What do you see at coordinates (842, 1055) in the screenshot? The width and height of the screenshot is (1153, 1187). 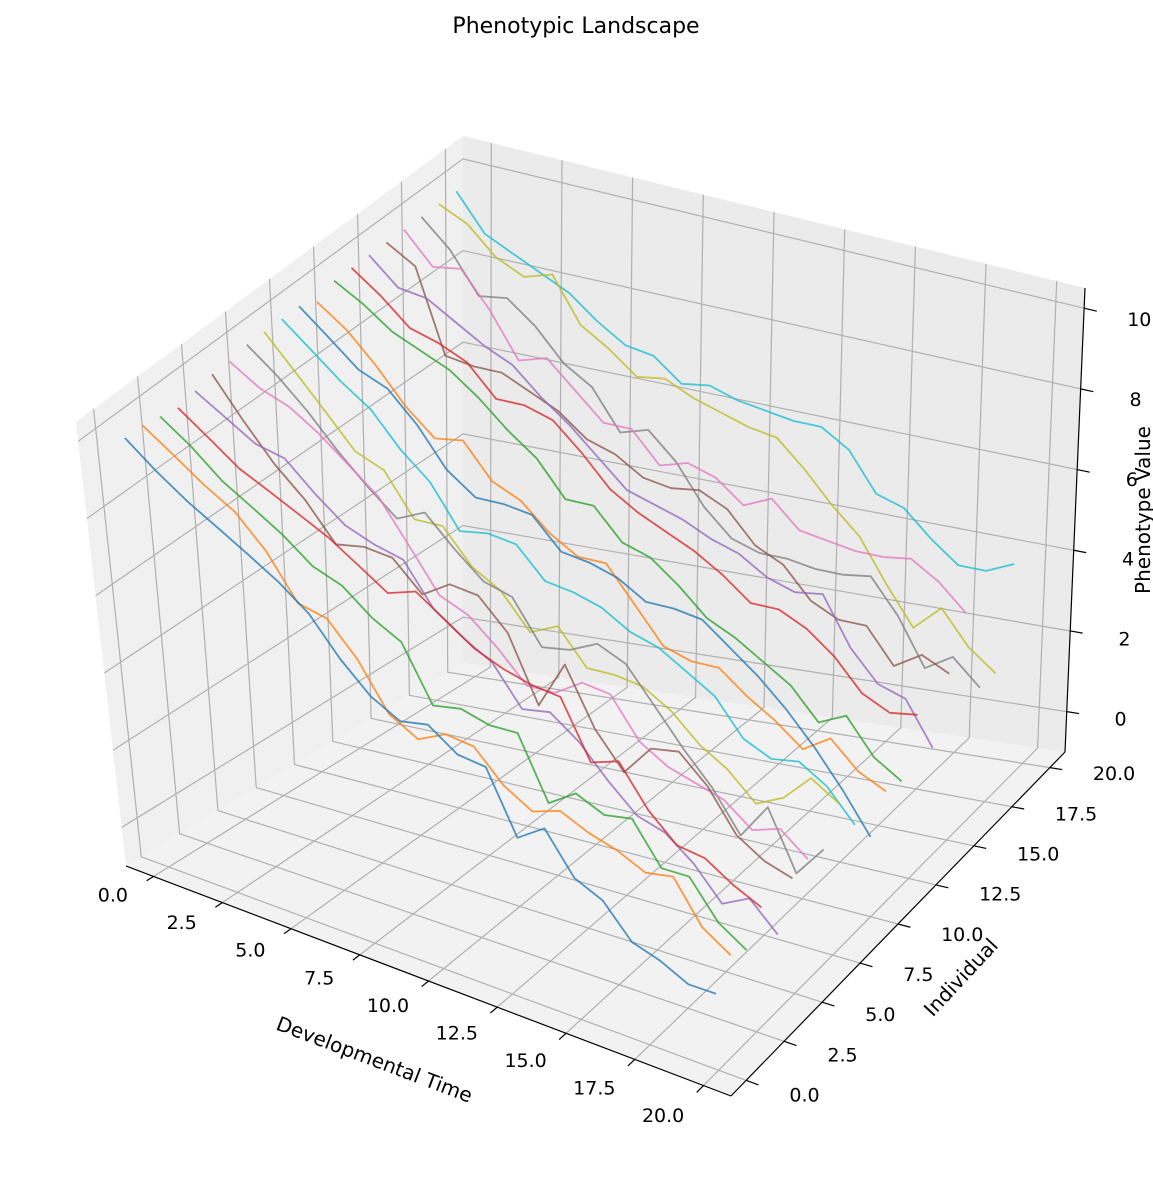 I see `y-tick-label: 2.5` at bounding box center [842, 1055].